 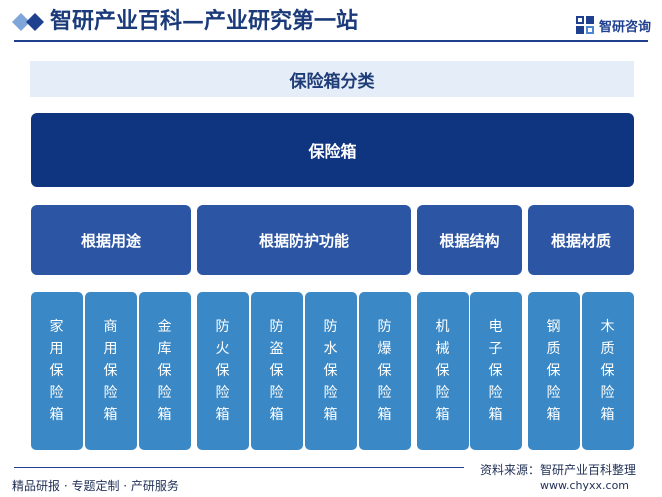 I want to click on leaf-node-label: 钢质保险箱, so click(x=554, y=371).